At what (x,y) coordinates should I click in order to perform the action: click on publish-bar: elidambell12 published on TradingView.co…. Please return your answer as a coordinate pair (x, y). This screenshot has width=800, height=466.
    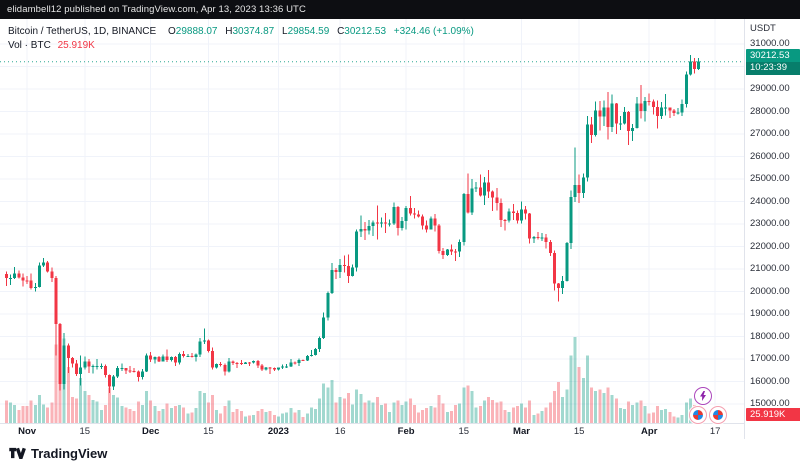
    Looking at the image, I should click on (400, 9).